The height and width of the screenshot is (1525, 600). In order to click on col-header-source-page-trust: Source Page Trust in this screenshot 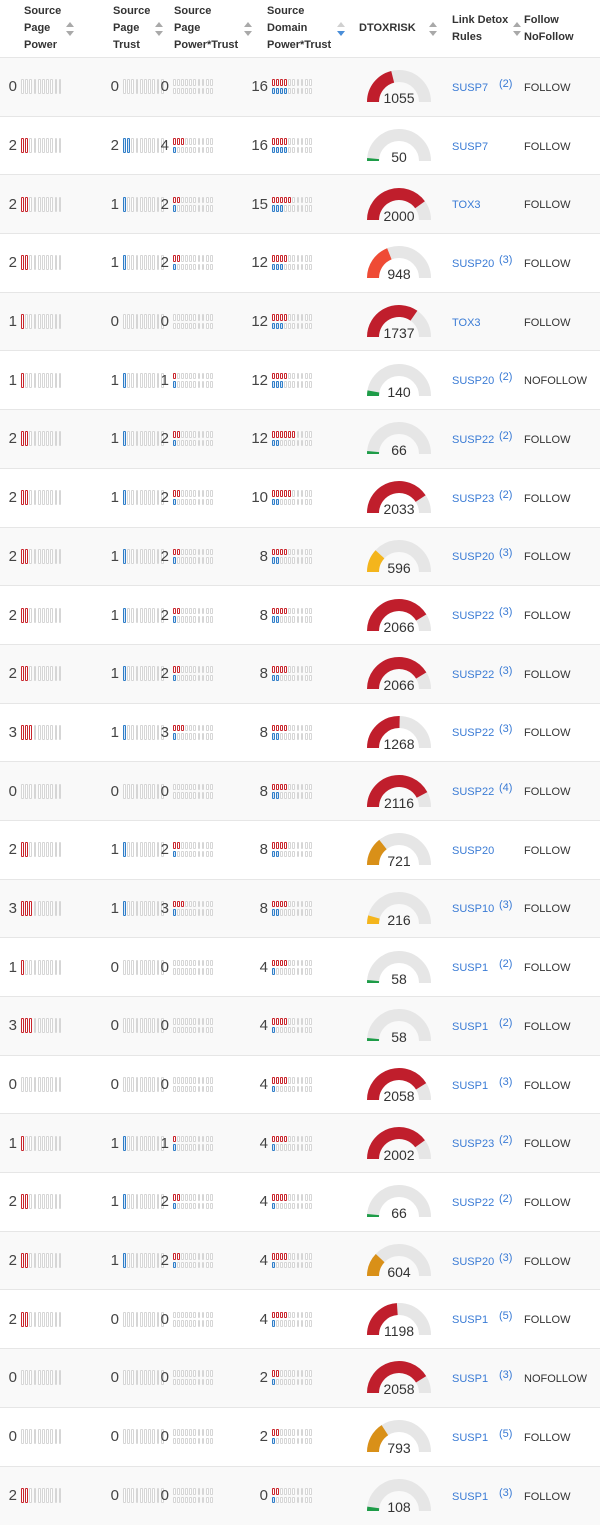, I will do `click(143, 29)`.